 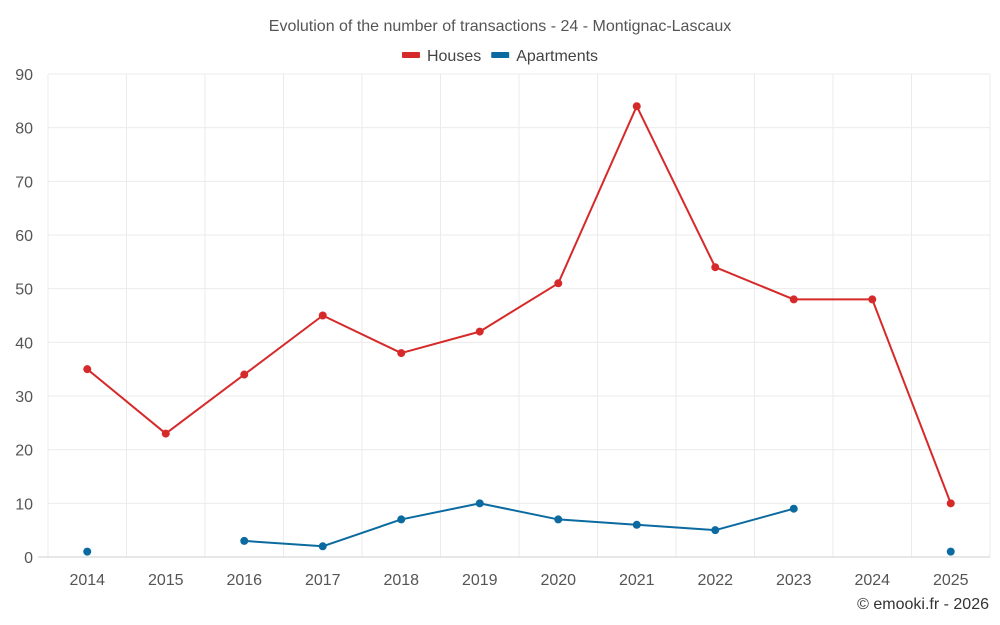 I want to click on x-tick-label: 2019, so click(x=480, y=580).